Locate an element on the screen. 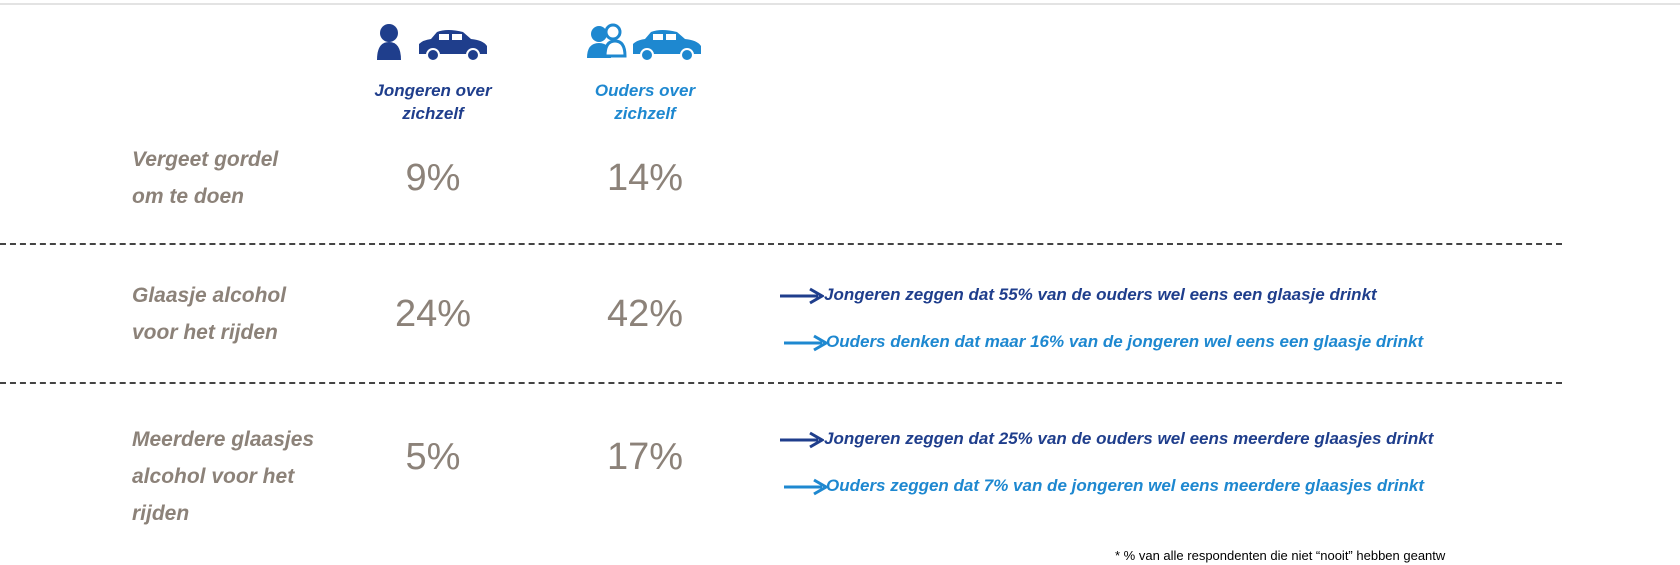 This screenshot has width=1680, height=565. row-label: rijden is located at coordinates (161, 513).